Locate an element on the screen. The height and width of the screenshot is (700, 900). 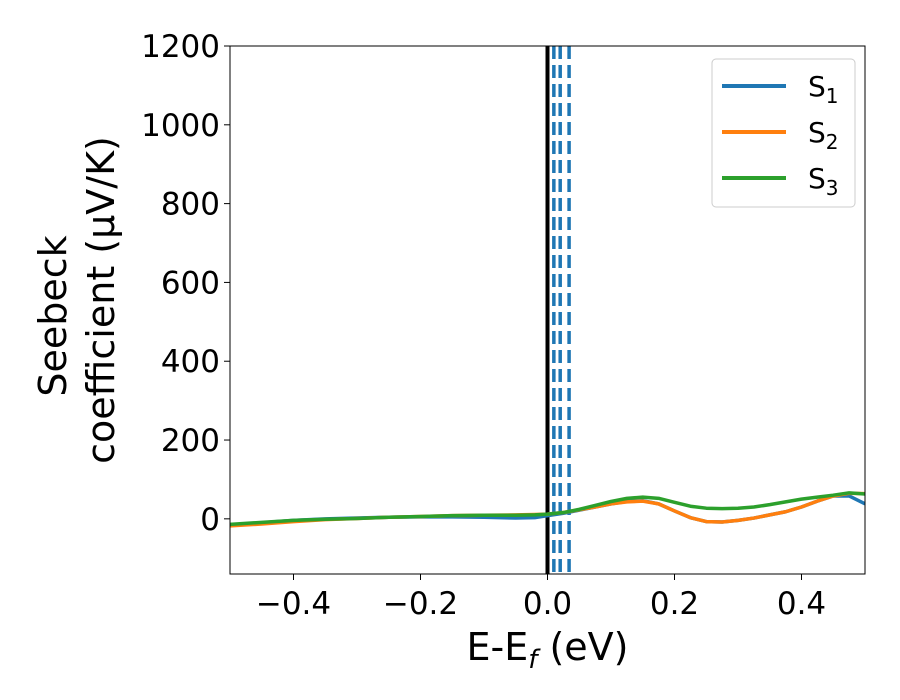
y-axis-label-line2: coefficient (μV/K) is located at coordinates (101, 300).